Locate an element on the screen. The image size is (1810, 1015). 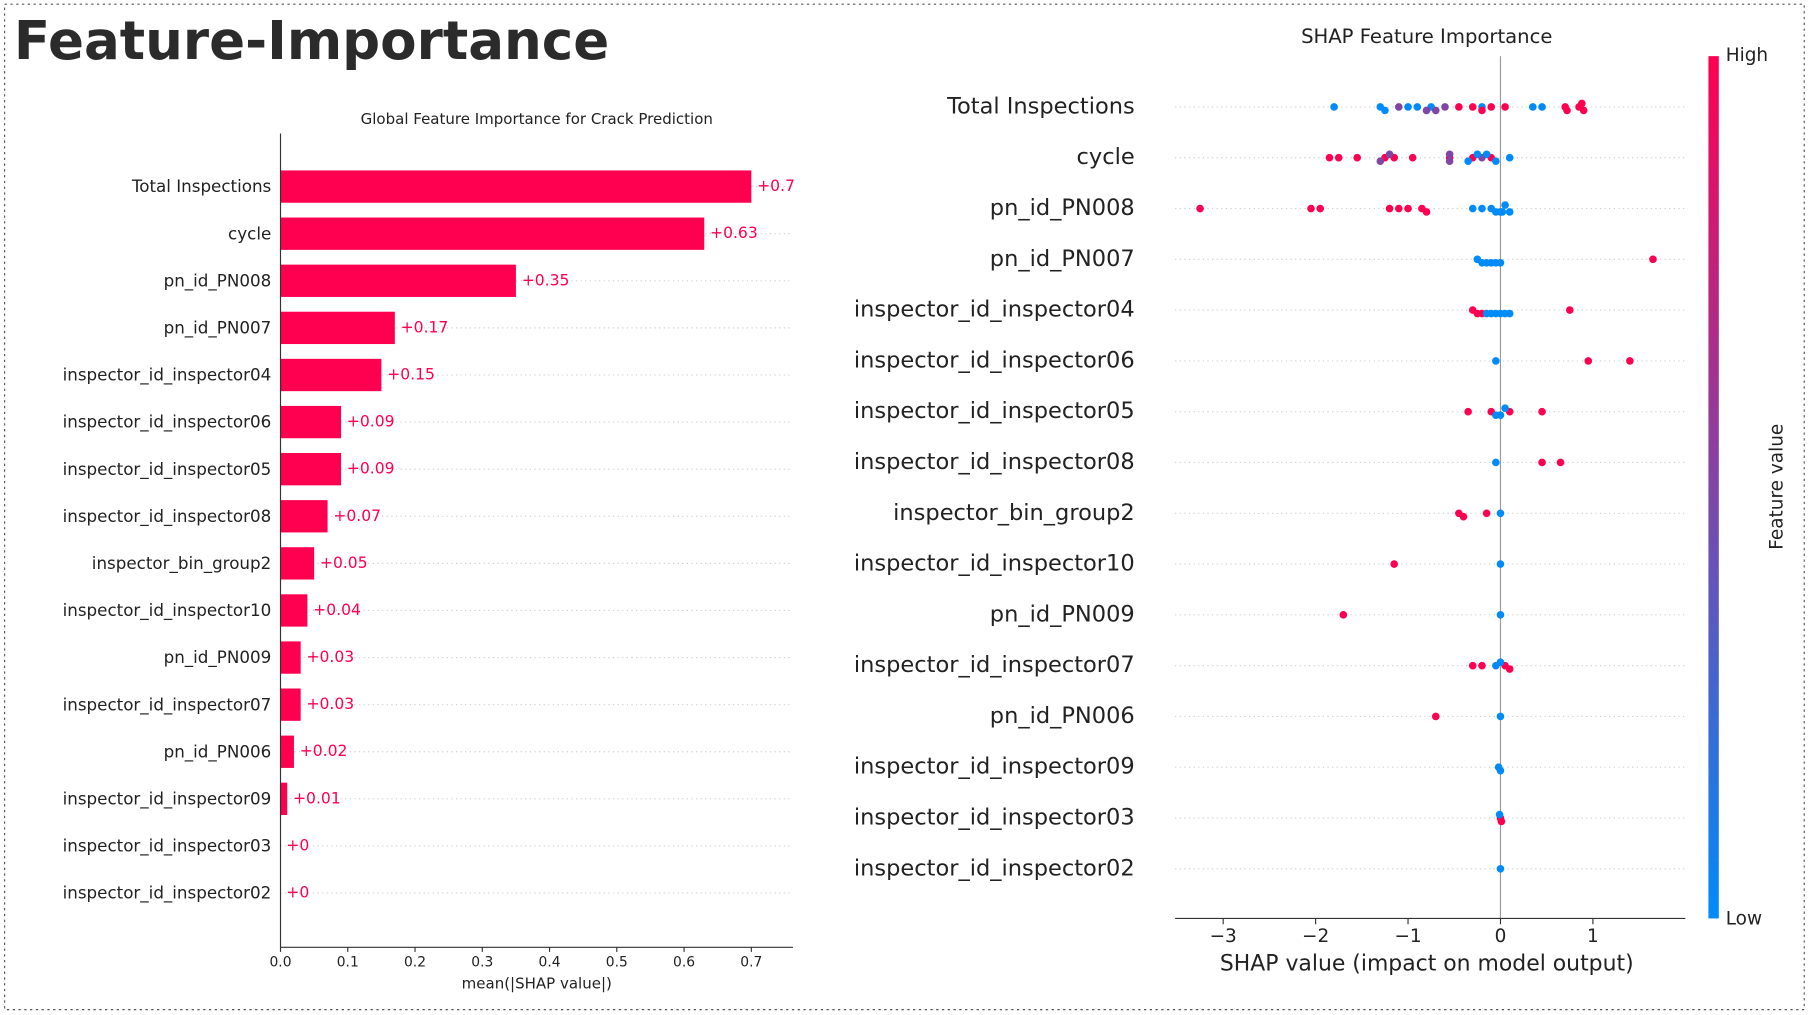
y-tick-label: inspector_id_inspector06 is located at coordinates (167, 422).